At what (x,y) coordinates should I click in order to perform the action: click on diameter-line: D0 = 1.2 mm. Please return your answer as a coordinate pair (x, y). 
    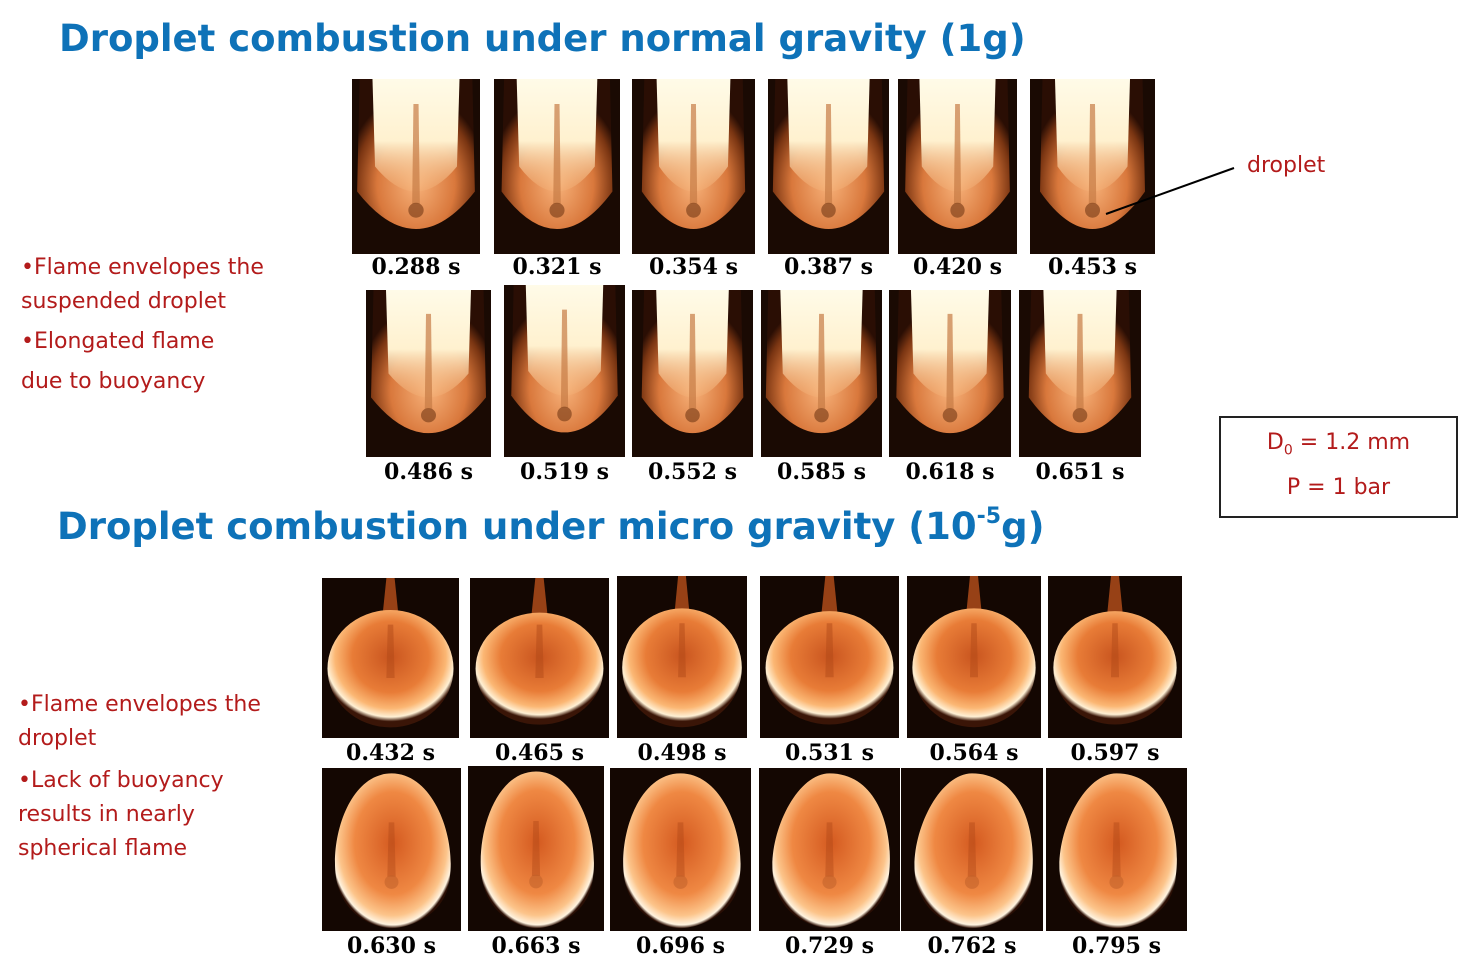
    Looking at the image, I should click on (1338, 446).